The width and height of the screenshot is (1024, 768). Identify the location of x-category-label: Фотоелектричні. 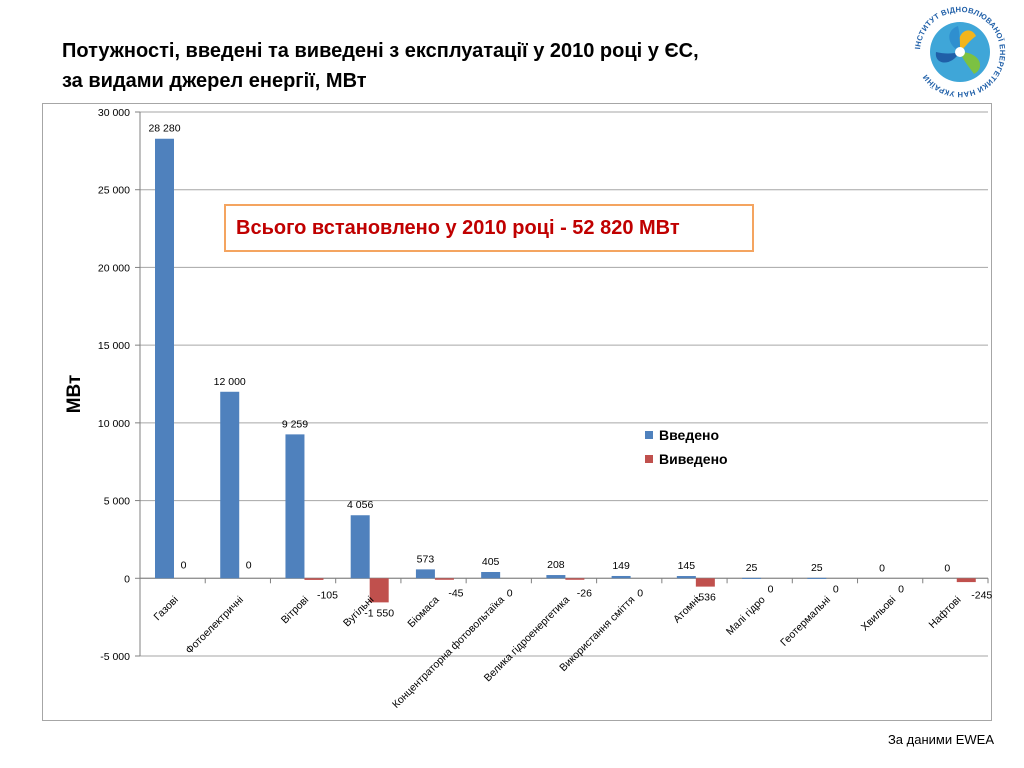
(214, 625).